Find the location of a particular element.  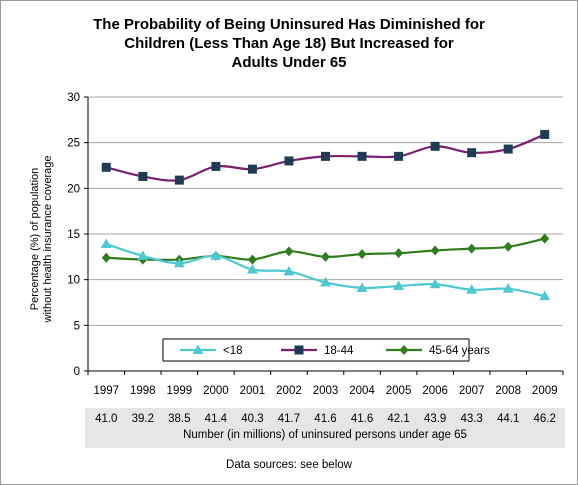

point-under-18-1999 is located at coordinates (179, 262).